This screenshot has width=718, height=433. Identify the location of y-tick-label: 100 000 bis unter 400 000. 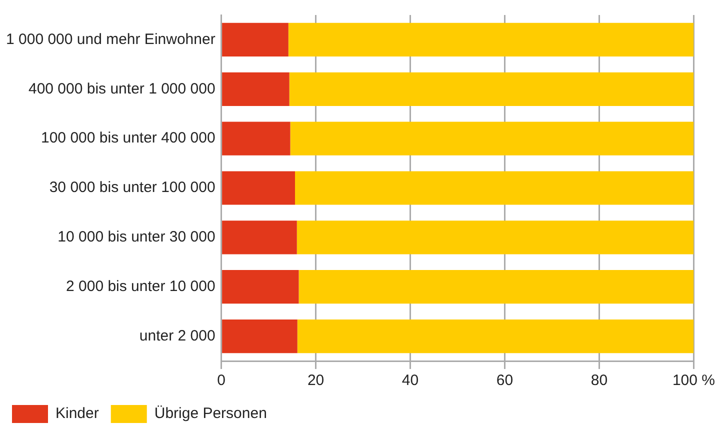
(128, 138).